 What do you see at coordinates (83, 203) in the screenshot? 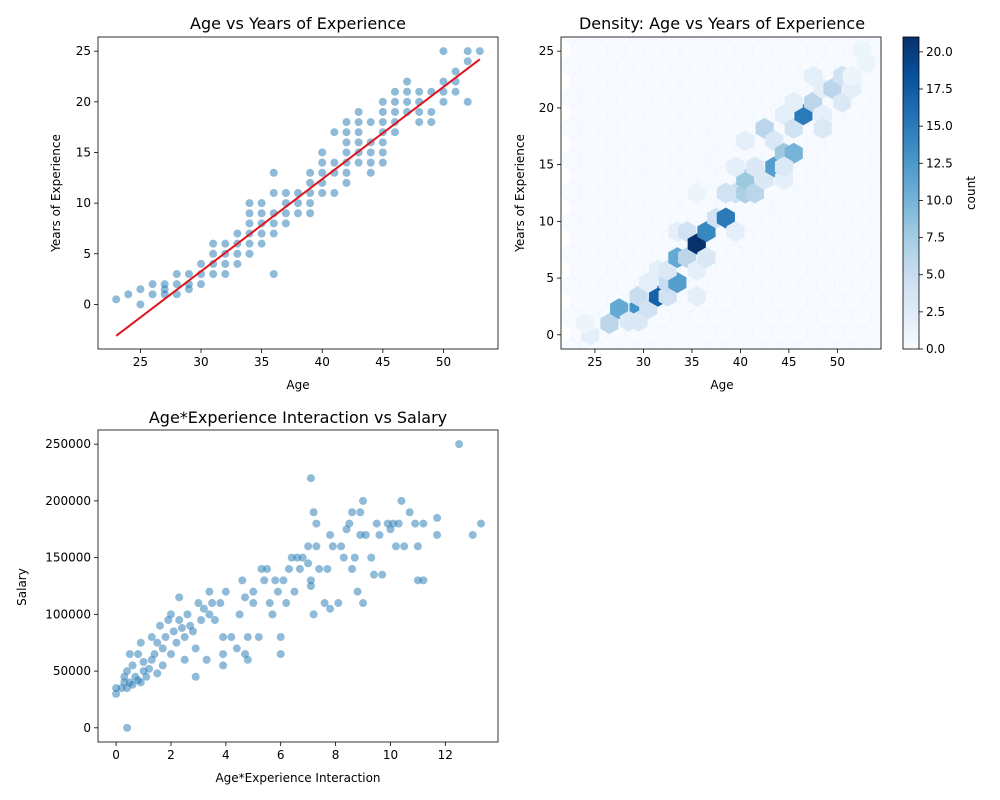
I see `y-tick-label: 10` at bounding box center [83, 203].